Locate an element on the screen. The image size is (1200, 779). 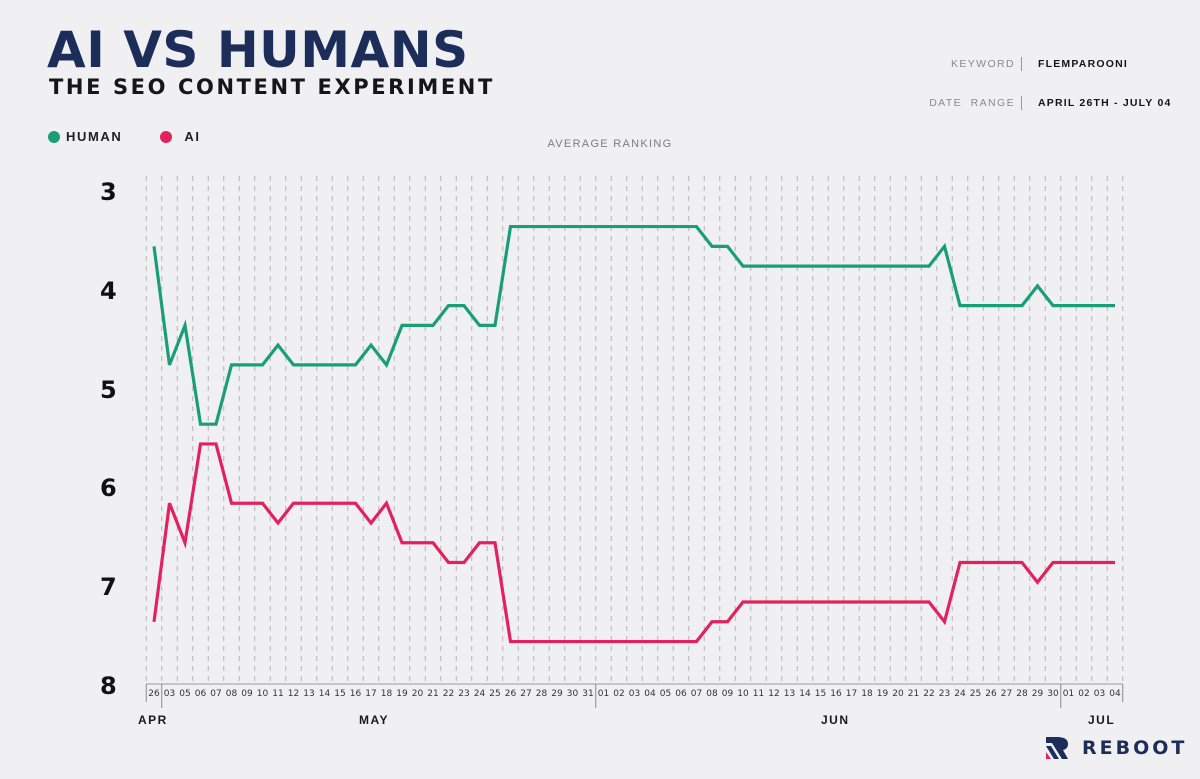
keyword-value: FLEMPAROONI is located at coordinates (1083, 64).